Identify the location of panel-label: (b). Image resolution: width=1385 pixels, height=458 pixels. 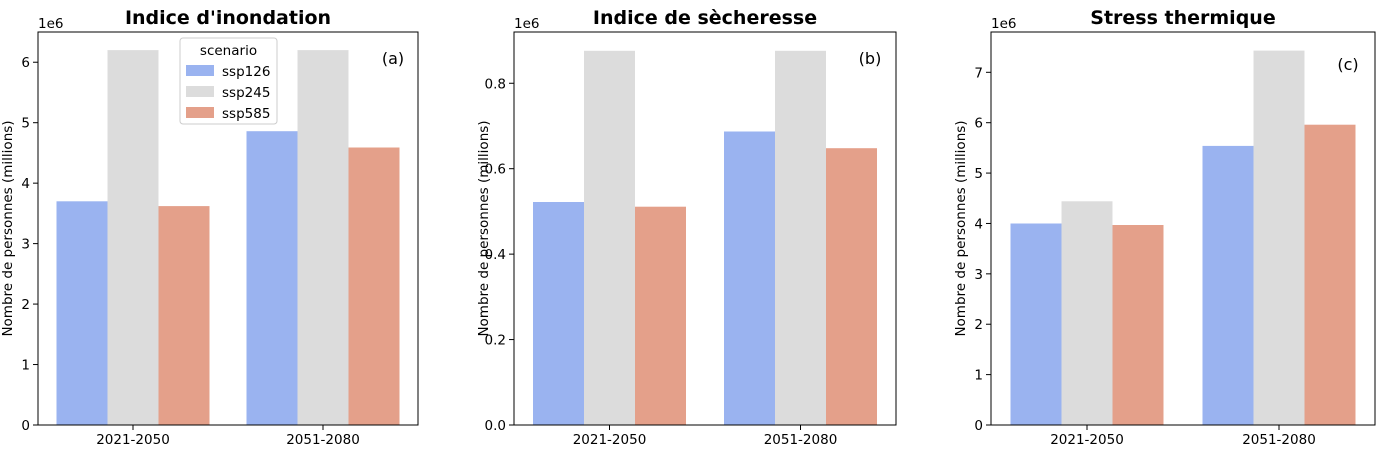
(870, 58).